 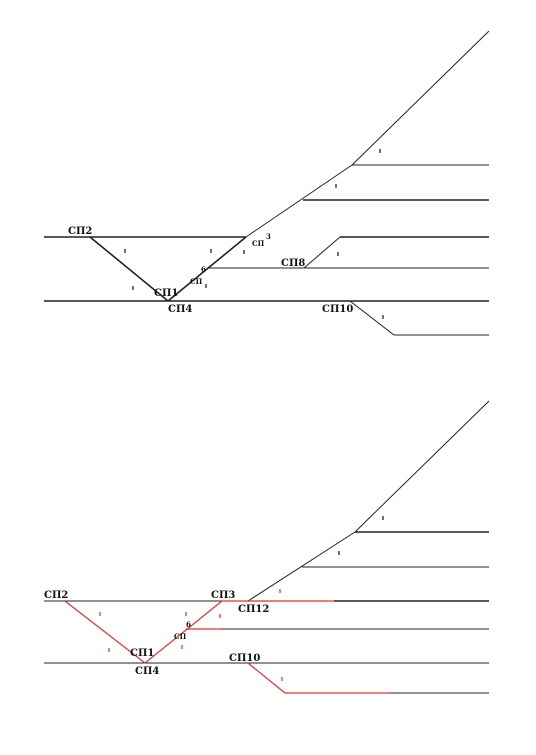 What do you see at coordinates (322, 252) in the screenshot?
I see `diagonal-sp8` at bounding box center [322, 252].